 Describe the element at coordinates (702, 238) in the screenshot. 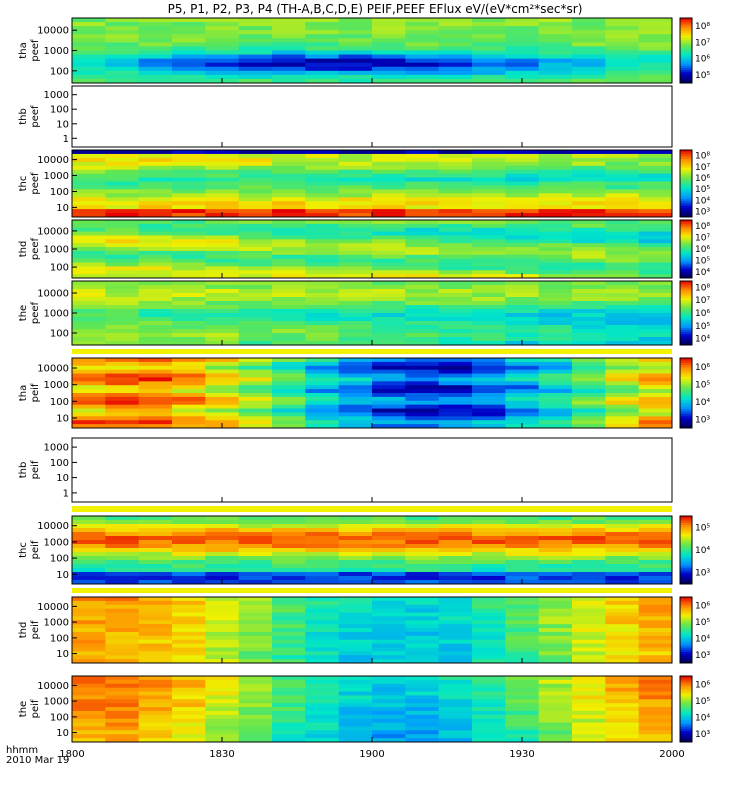

I see `colorbar-tick-label: 10⁷` at that location.